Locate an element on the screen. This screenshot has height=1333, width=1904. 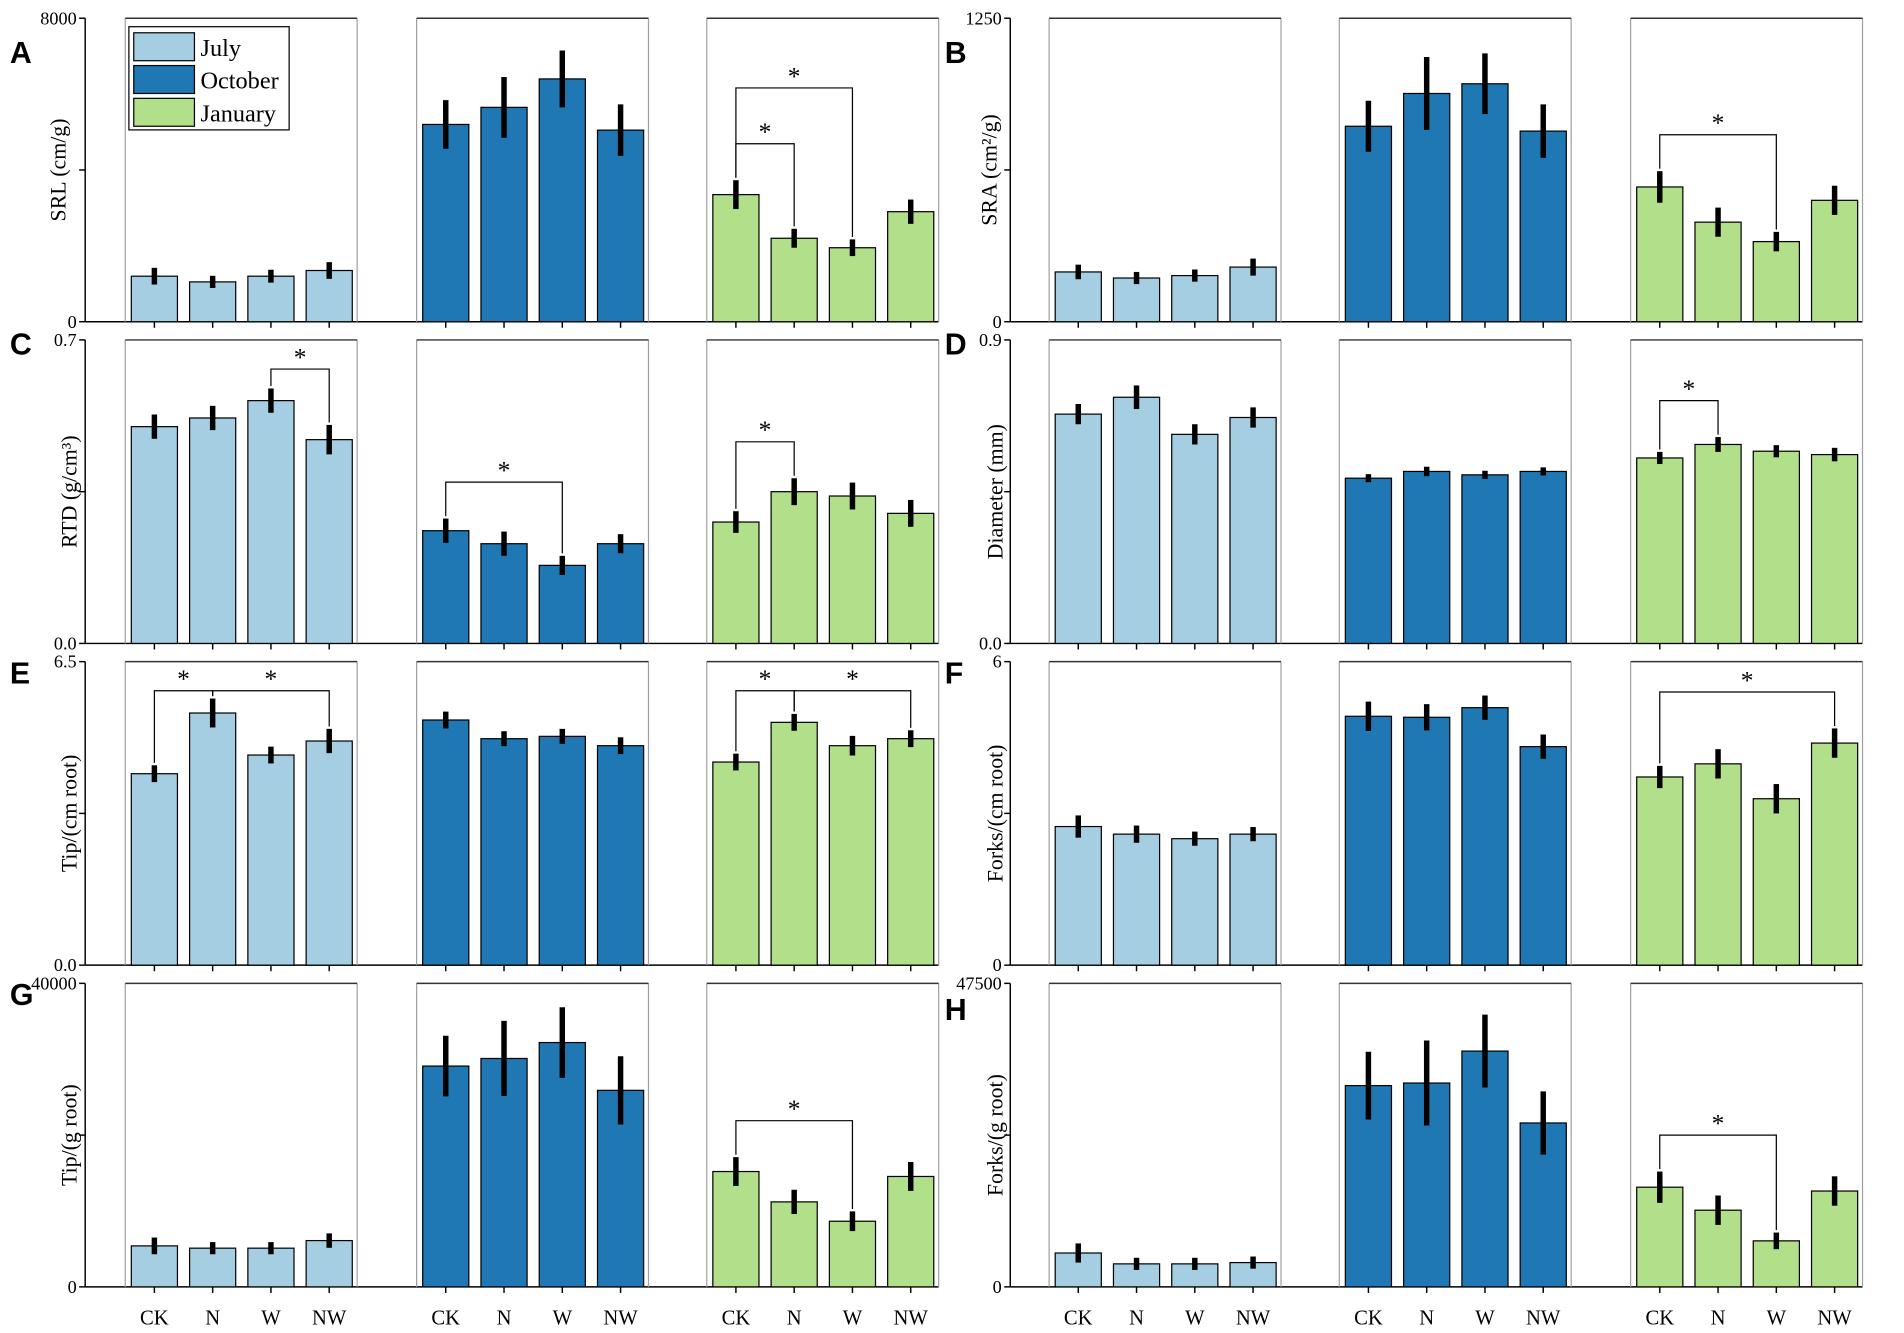
legend: July October January is located at coordinates (209, 78).